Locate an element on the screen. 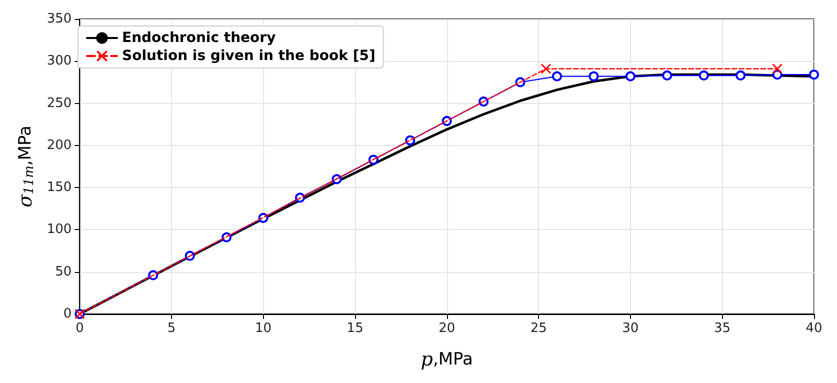 Image resolution: width=837 pixels, height=383 pixels. legend-label: Endochronic theory is located at coordinates (199, 38).